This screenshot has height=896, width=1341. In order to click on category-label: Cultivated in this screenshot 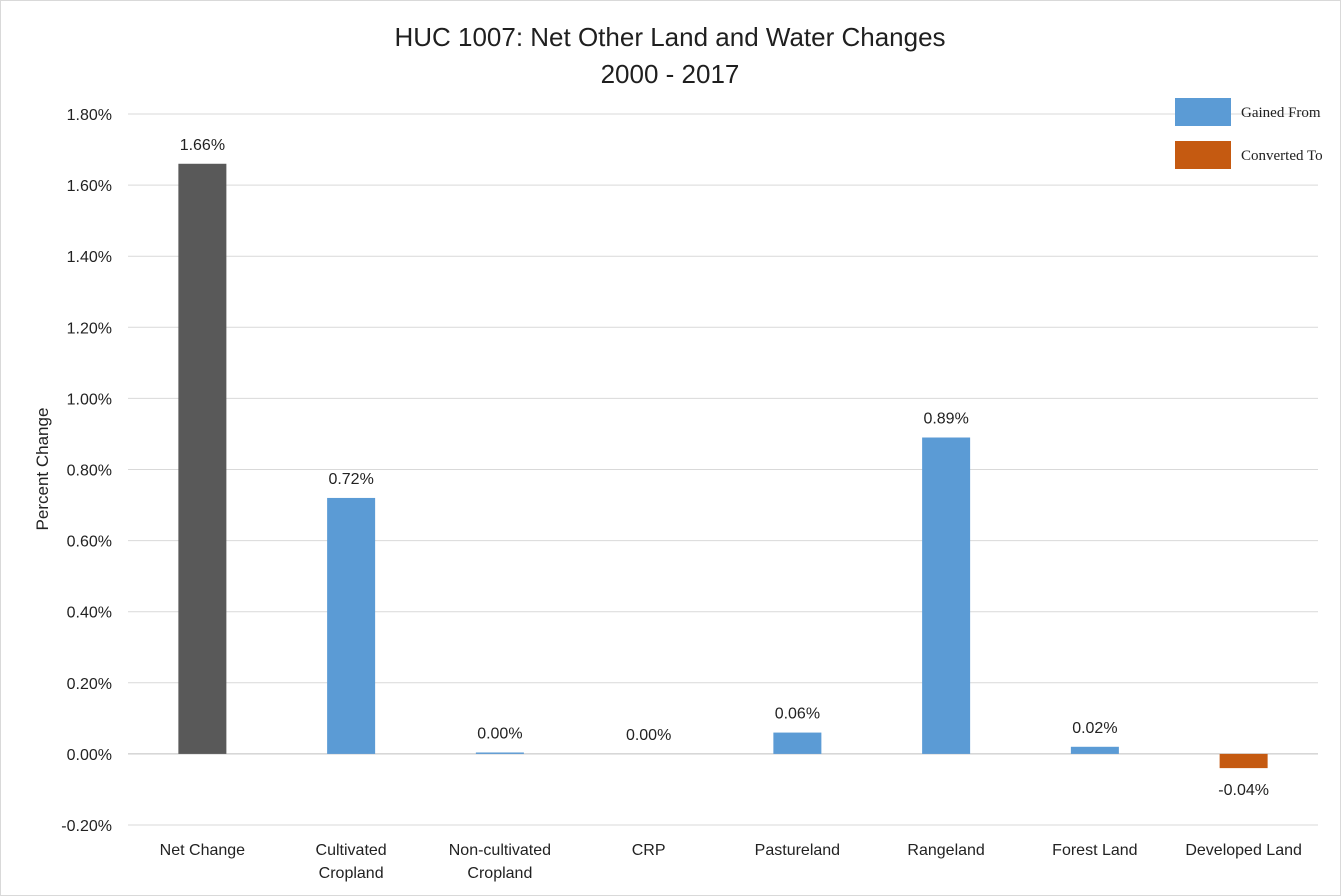, I will do `click(351, 850)`.